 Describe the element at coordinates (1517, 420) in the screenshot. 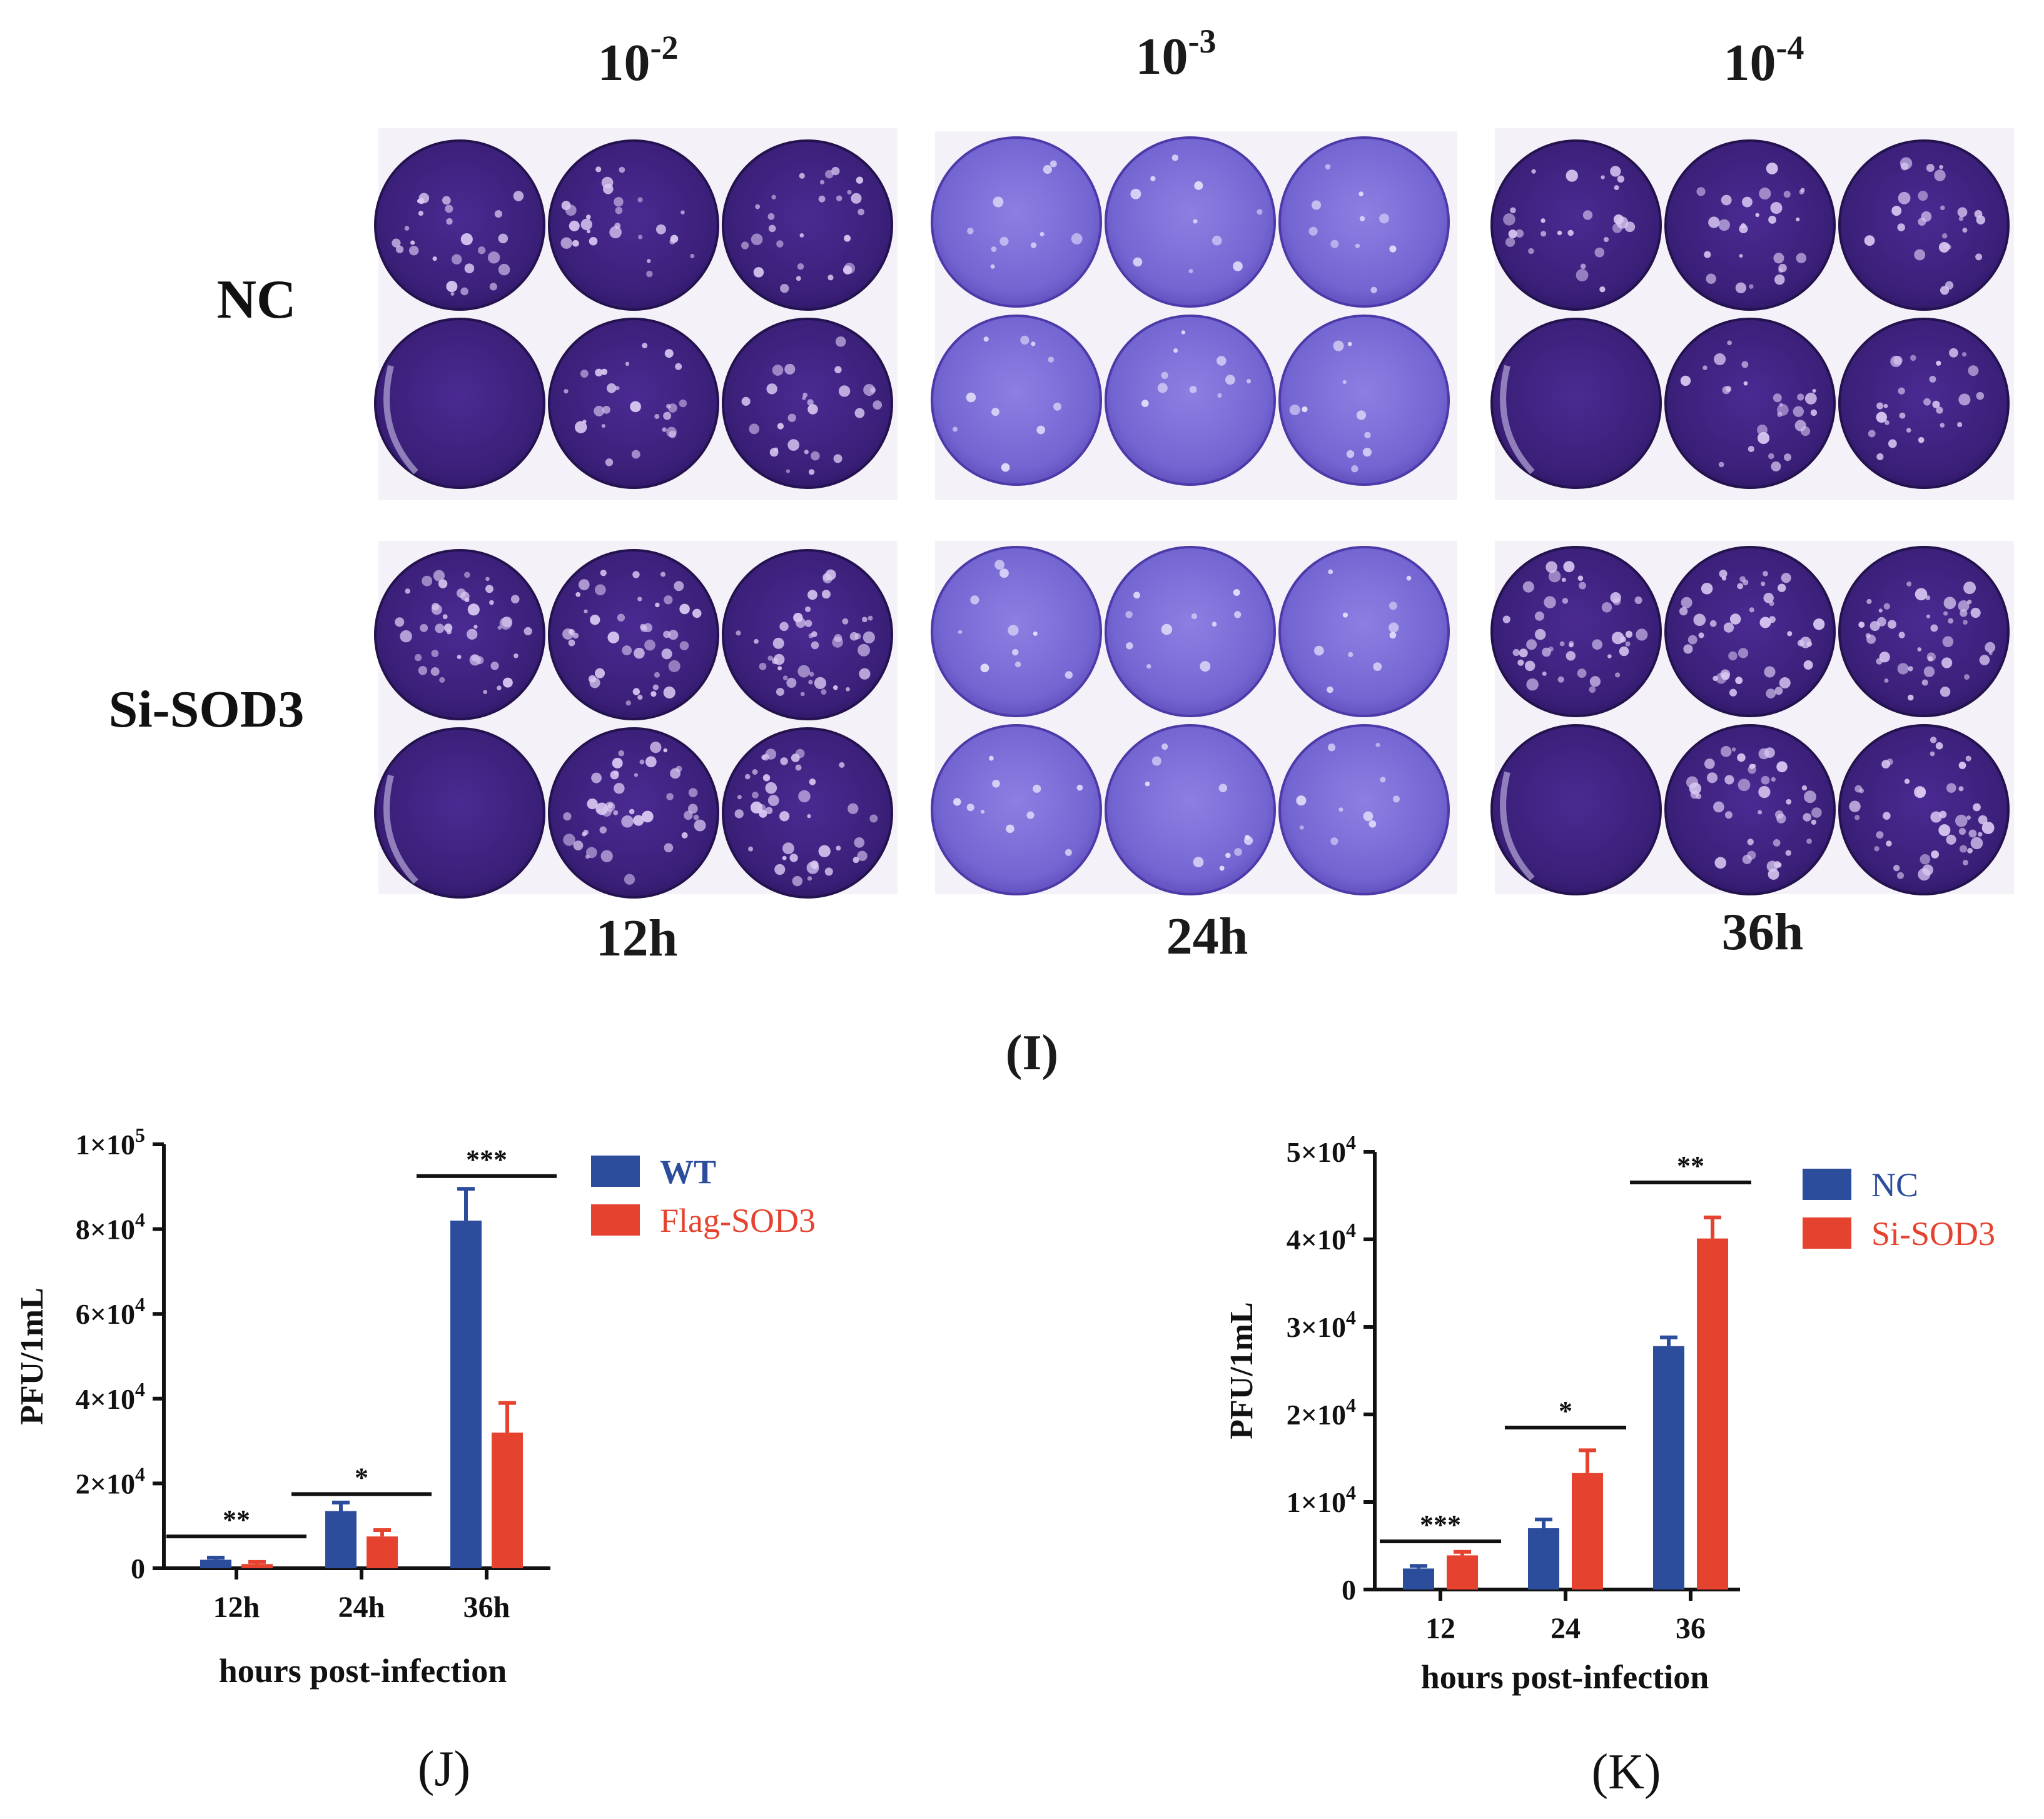

I see `plate-glare` at that location.